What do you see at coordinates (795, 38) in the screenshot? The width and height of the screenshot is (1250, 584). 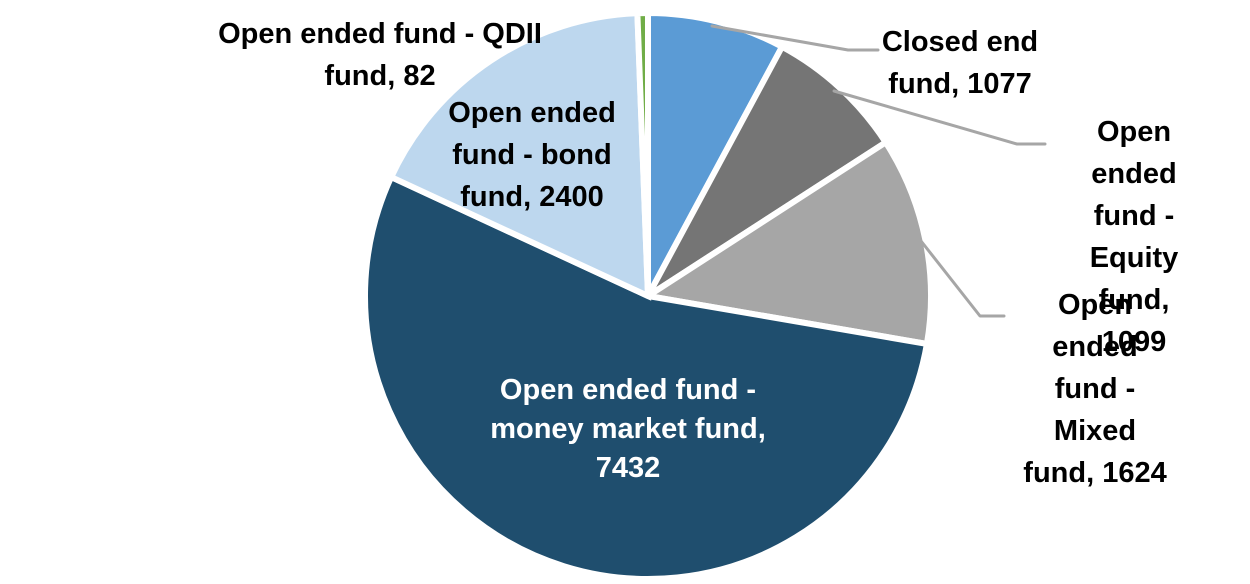 I see `leader-line-closed-end-fund` at bounding box center [795, 38].